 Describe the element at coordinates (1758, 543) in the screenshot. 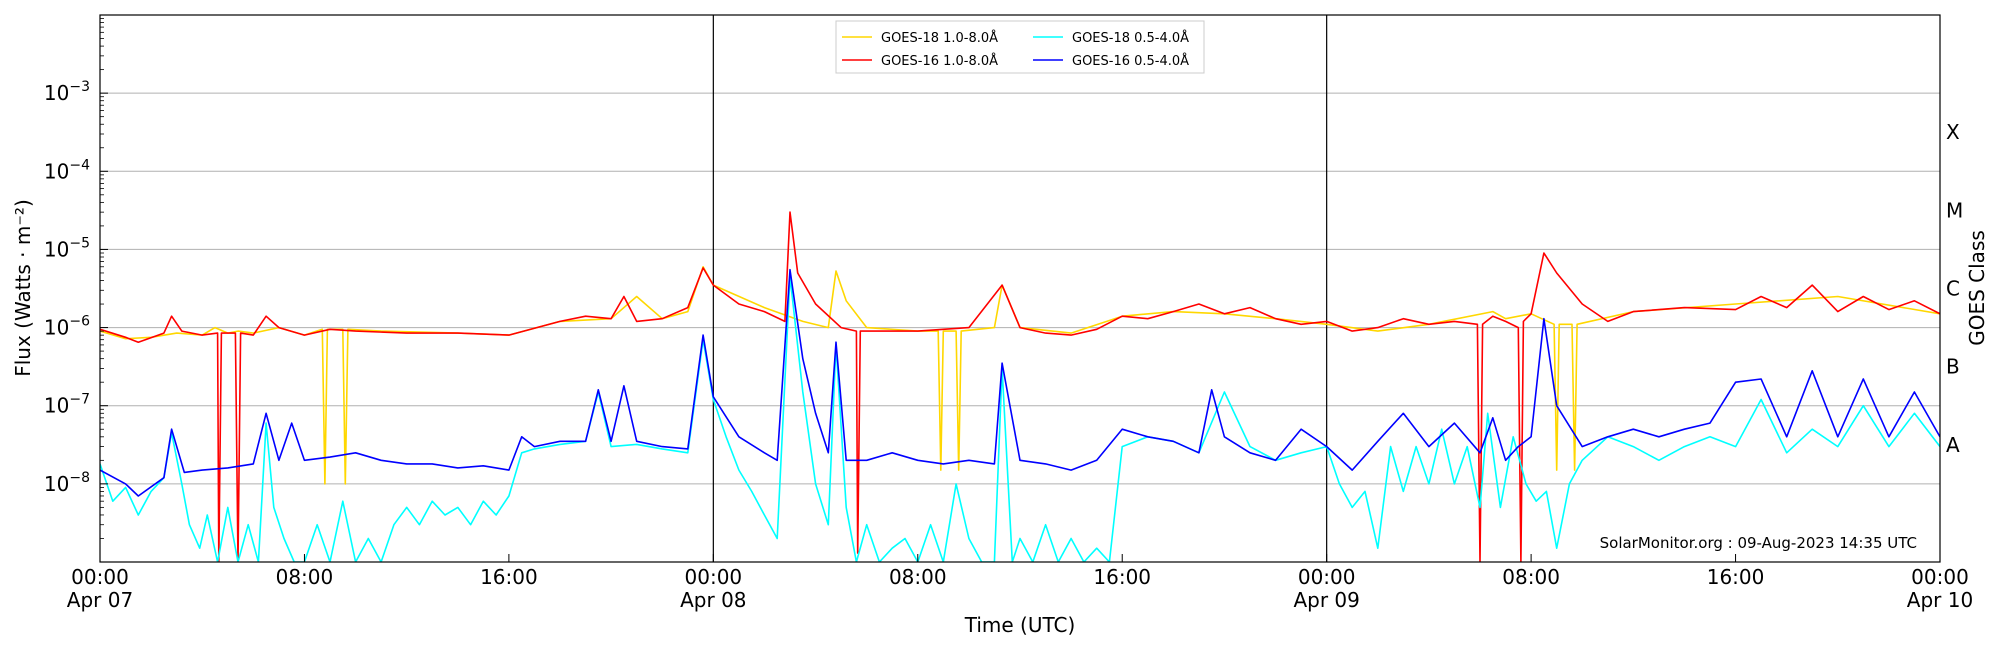

I see `solarmonitor-annotation: SolarMonitor.org : 09-Aug-2023 14:35 UTC` at that location.